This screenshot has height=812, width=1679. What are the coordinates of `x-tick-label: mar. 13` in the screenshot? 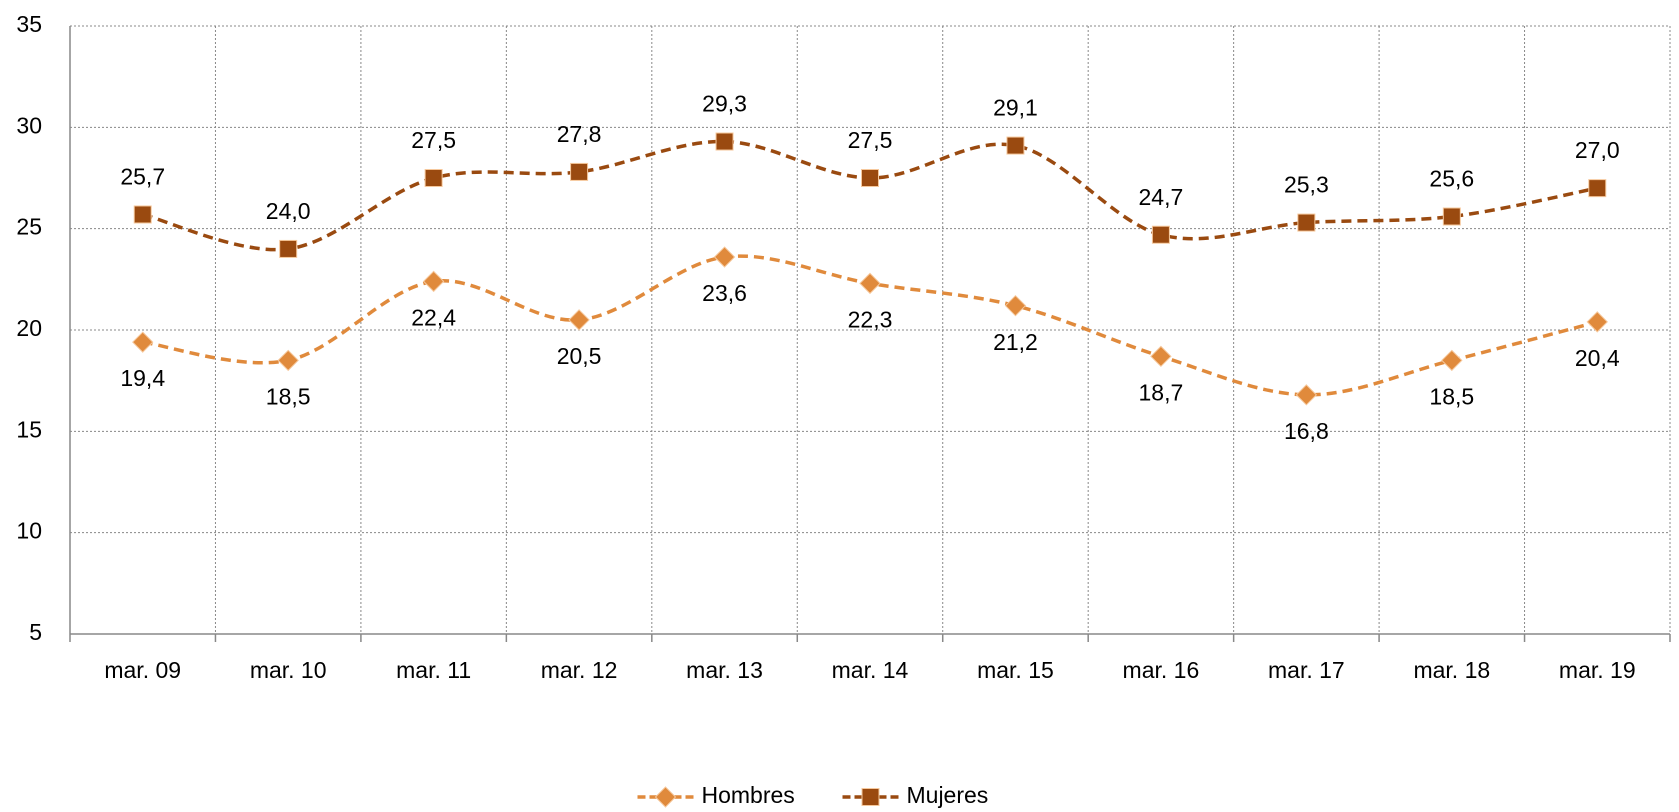 It's located at (724, 670).